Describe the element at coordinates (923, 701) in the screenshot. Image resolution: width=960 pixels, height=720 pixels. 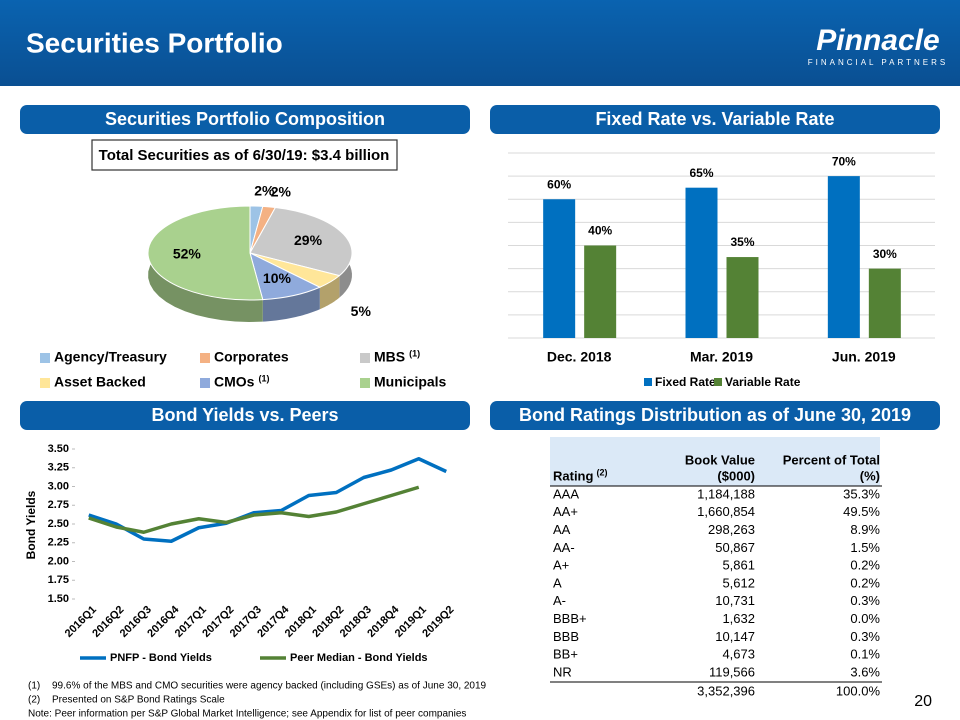
I see `page-number: 20` at that location.